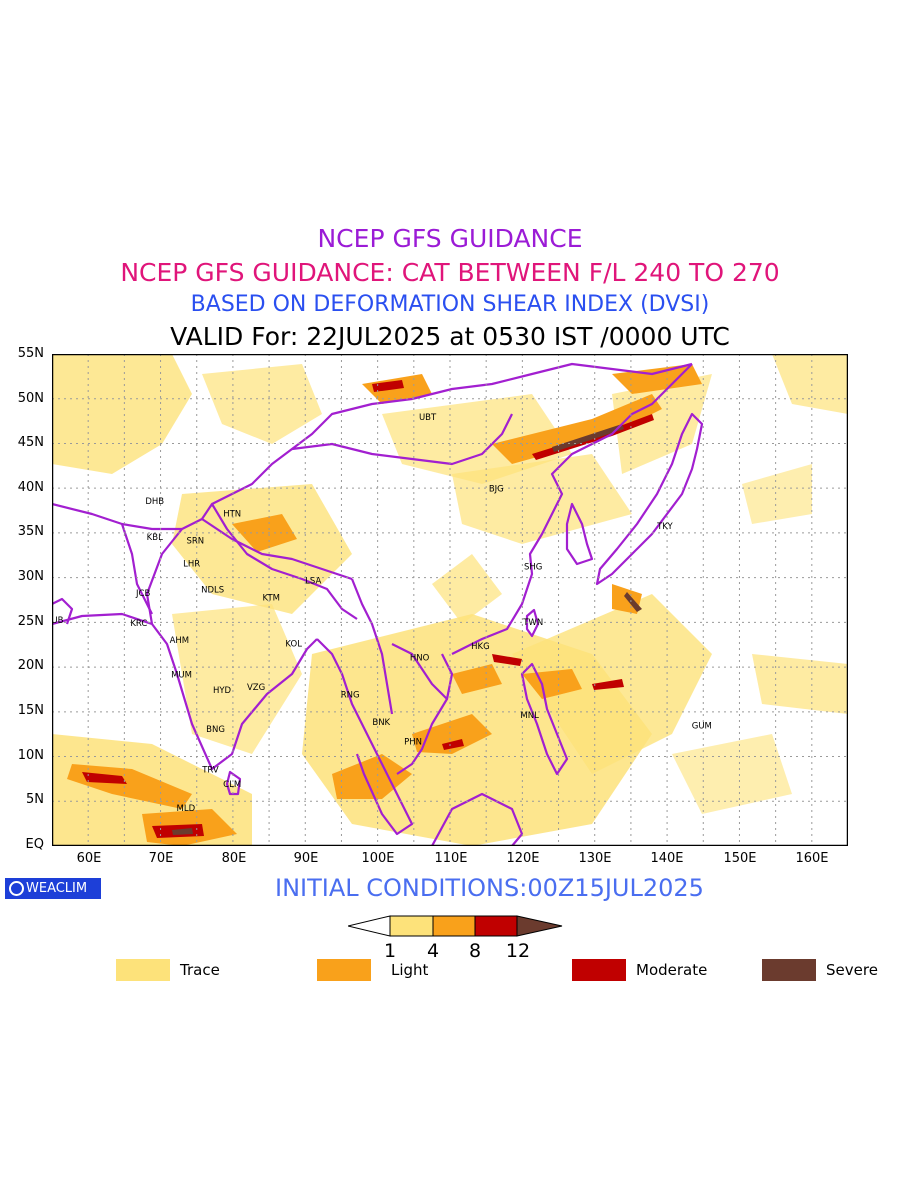 This screenshot has height=1200, width=900. Describe the element at coordinates (30, 398) in the screenshot. I see `lat-label: 50N` at that location.